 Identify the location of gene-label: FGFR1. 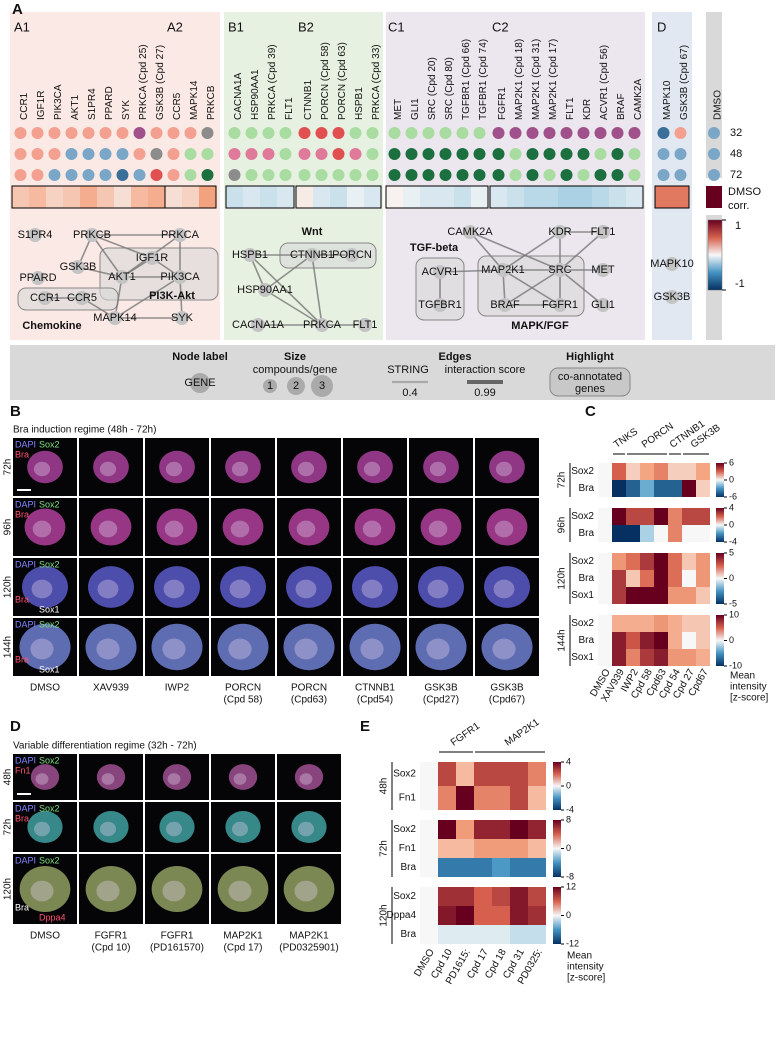
(502, 103).